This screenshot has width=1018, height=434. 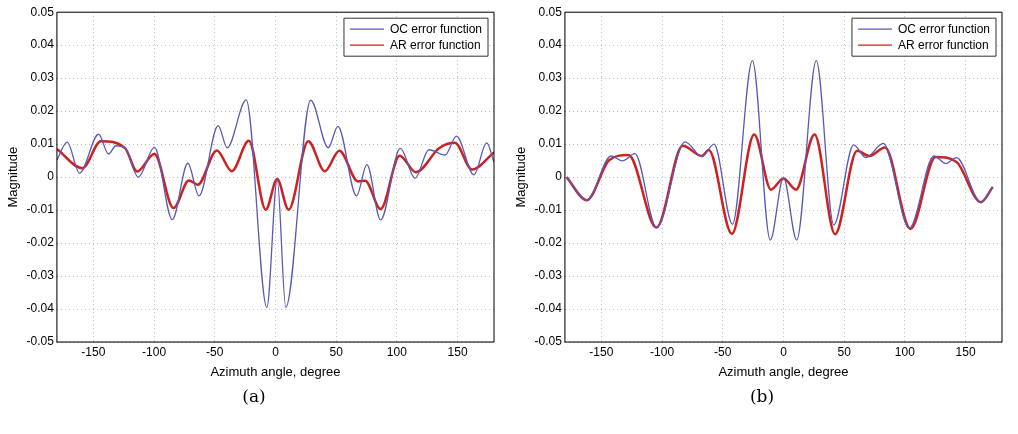 What do you see at coordinates (762, 396) in the screenshot?
I see `text: (b)` at bounding box center [762, 396].